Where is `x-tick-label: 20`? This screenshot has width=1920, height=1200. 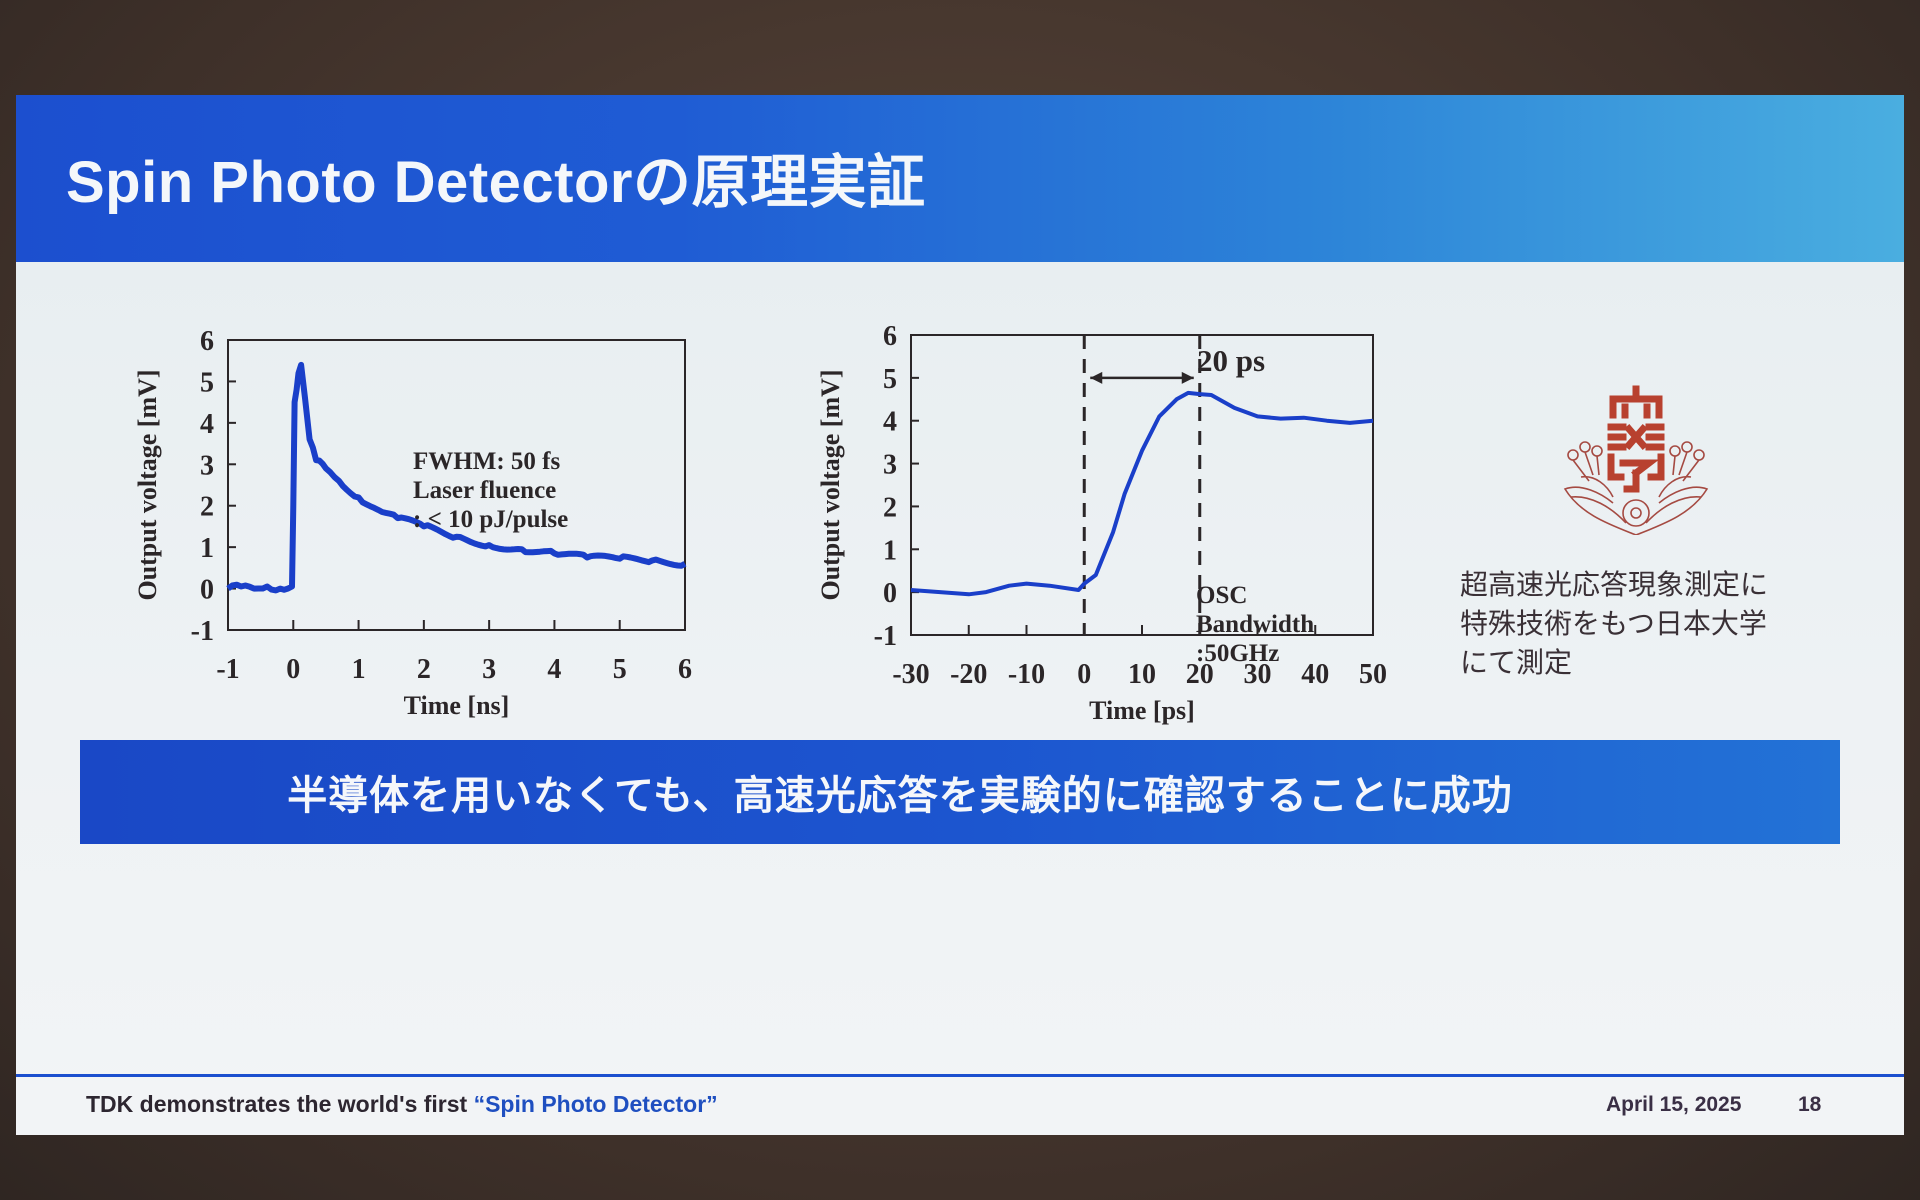
x-tick-label: 20 is located at coordinates (1200, 674).